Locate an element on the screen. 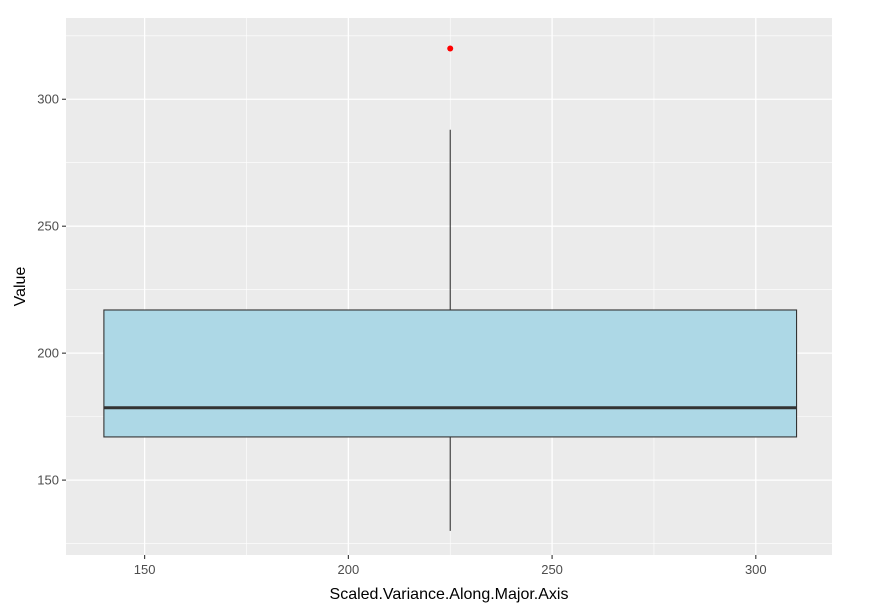 The image size is (888, 614). x-tick-label: 200 is located at coordinates (349, 569).